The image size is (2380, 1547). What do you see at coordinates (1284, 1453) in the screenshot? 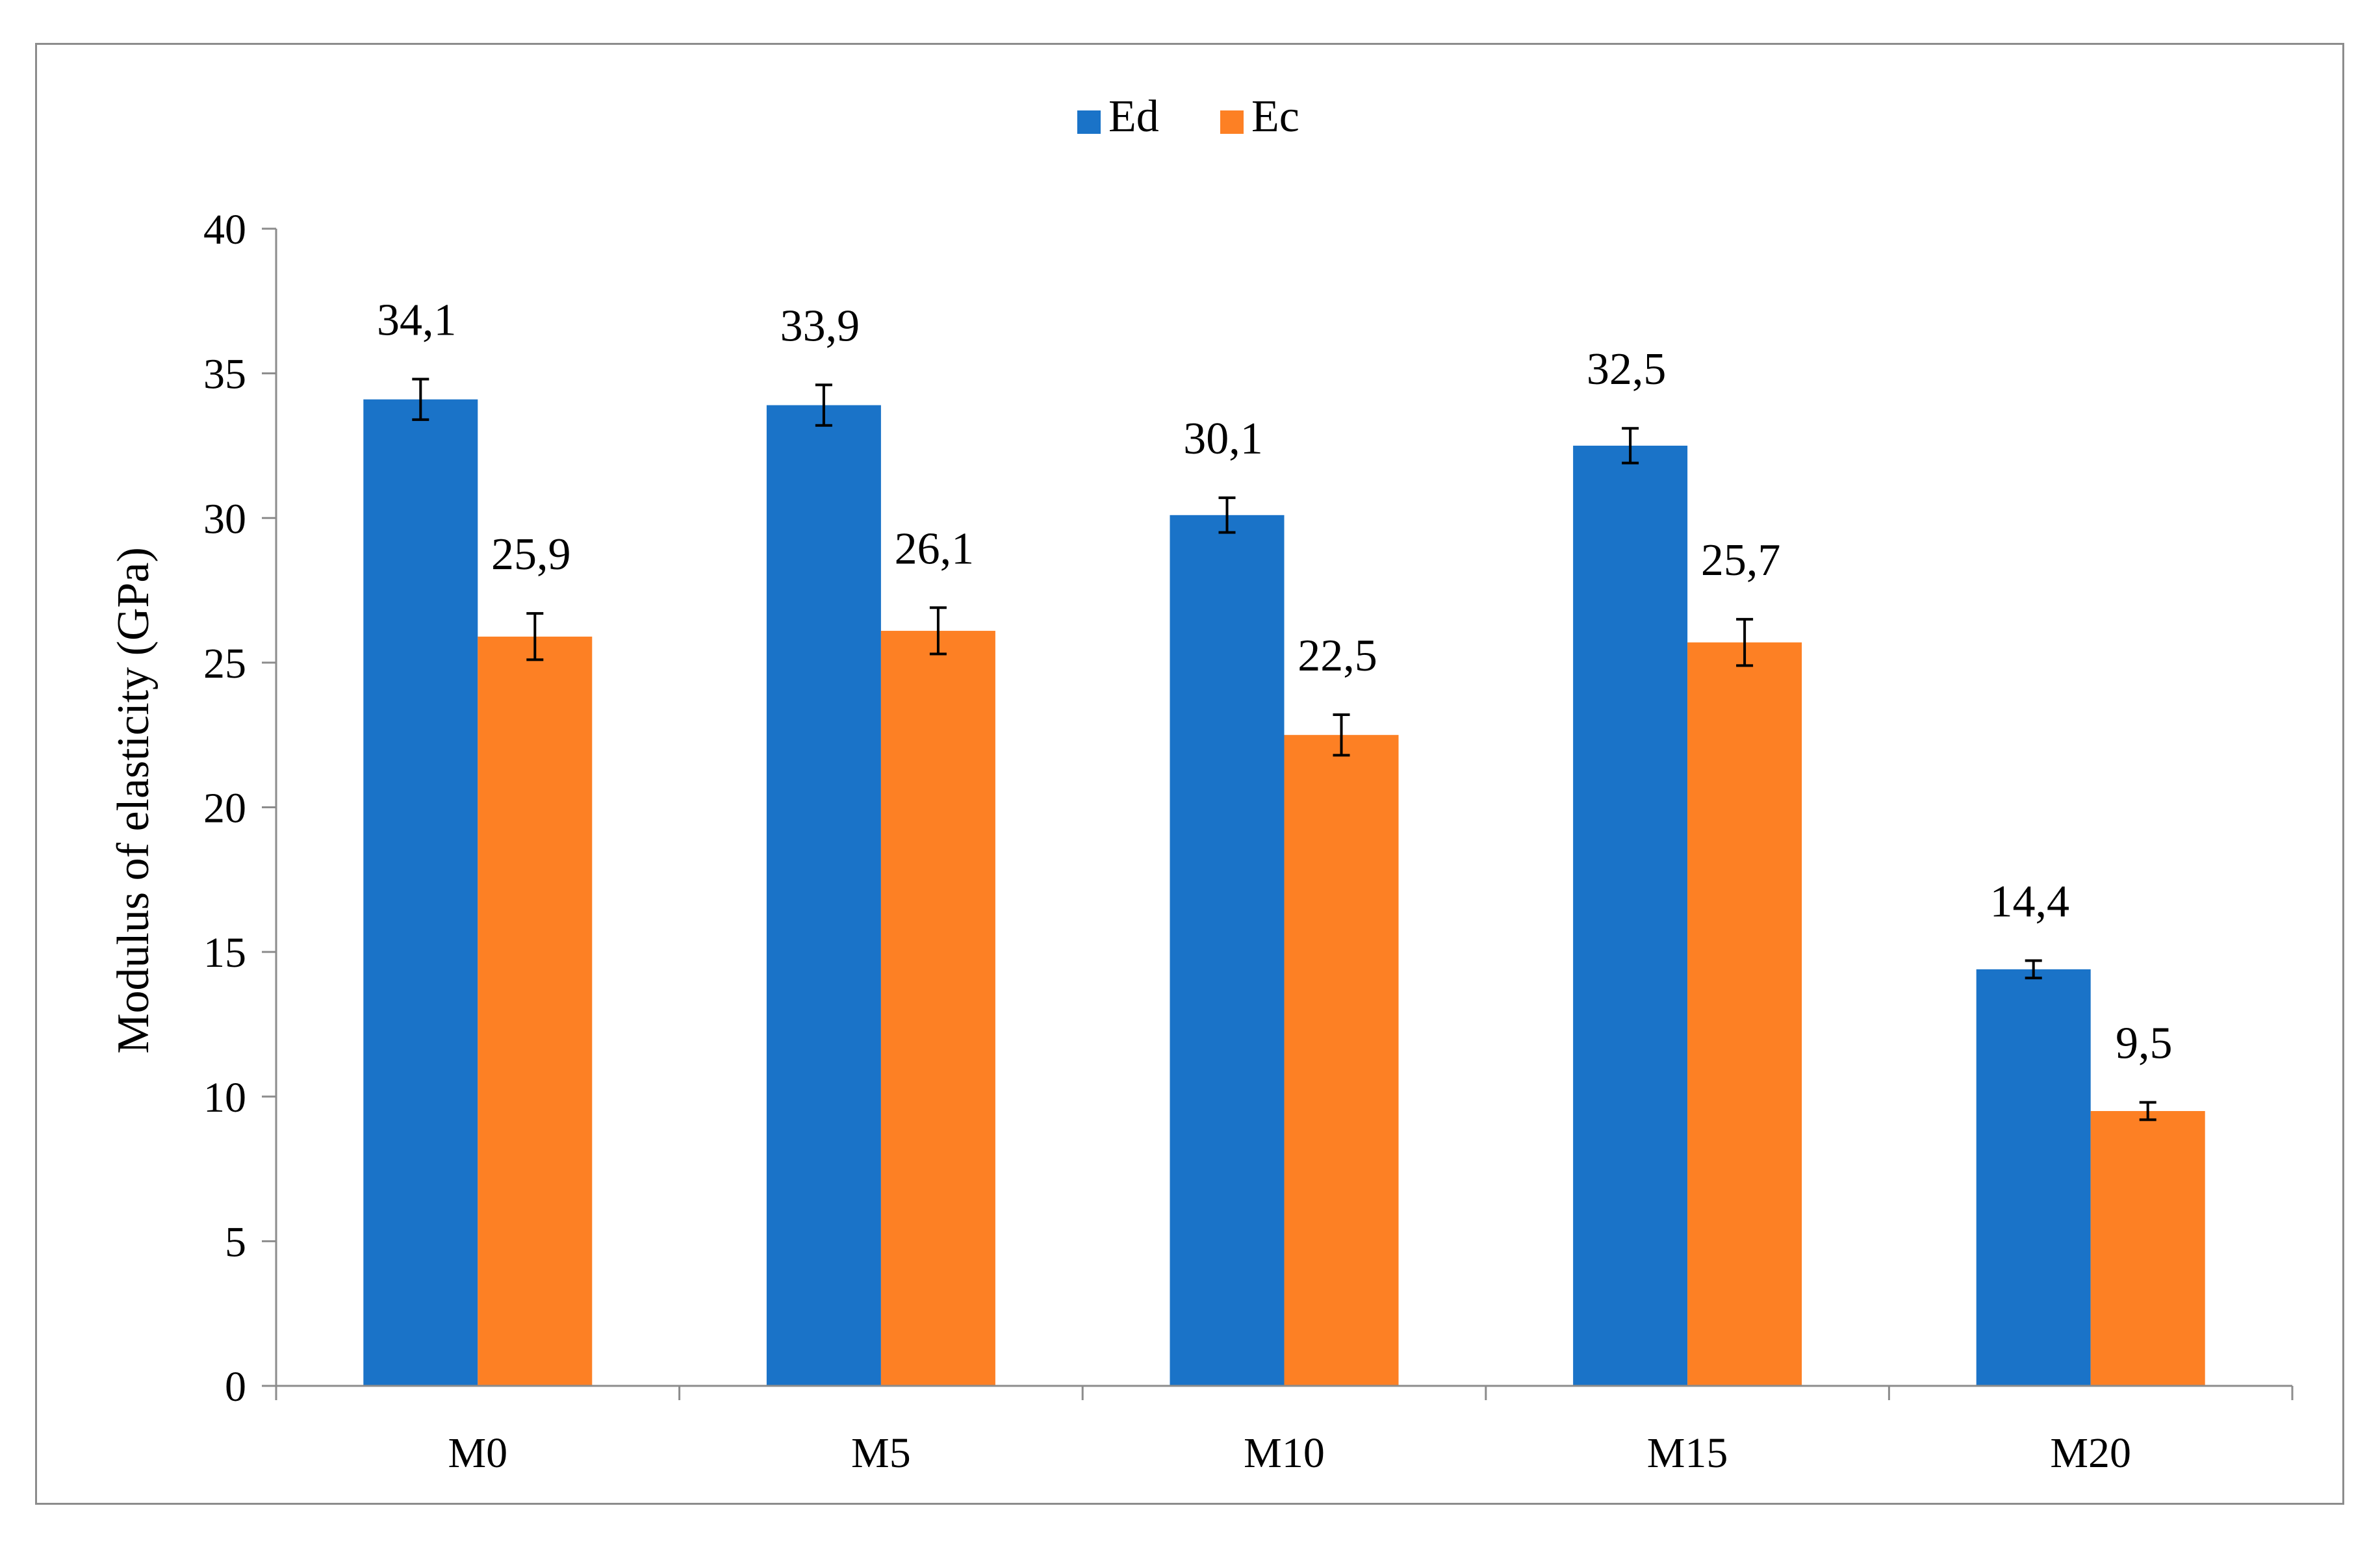
I see `x-tick-label: M10` at bounding box center [1284, 1453].